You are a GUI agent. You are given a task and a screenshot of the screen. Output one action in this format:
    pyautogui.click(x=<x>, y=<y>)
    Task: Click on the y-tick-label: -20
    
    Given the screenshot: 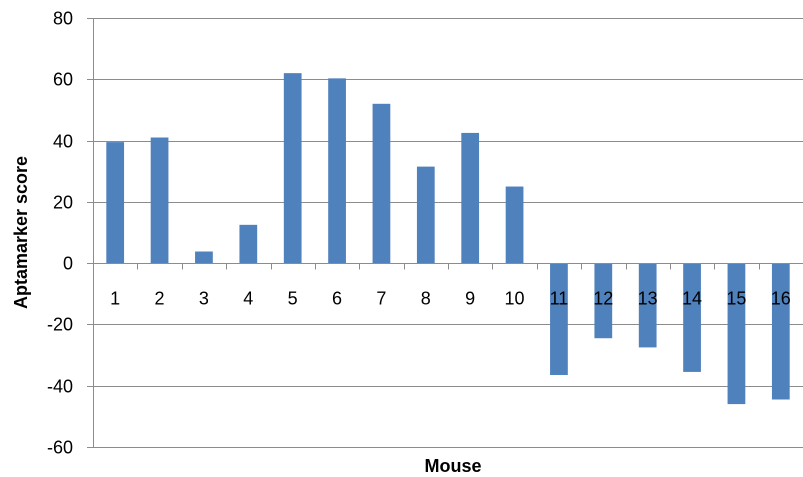 What is the action you would take?
    pyautogui.click(x=60, y=325)
    